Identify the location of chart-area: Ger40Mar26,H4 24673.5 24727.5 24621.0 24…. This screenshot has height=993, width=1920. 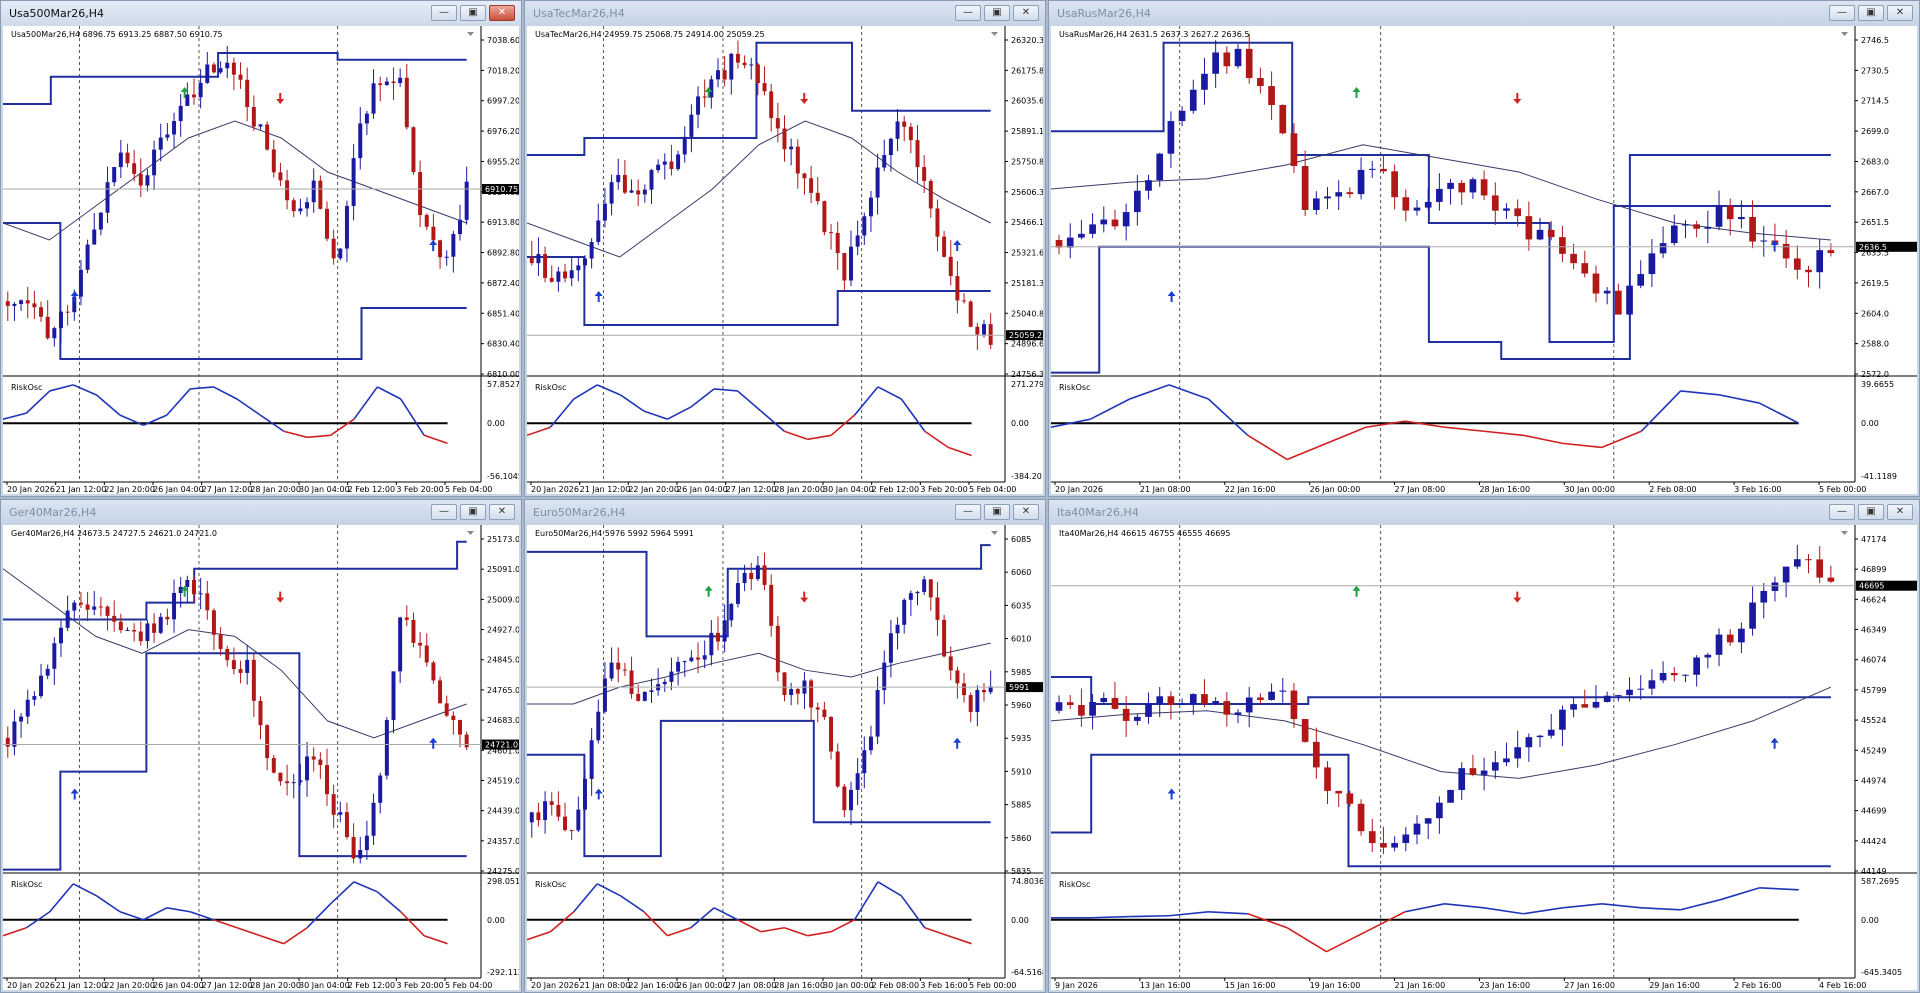
(261, 757).